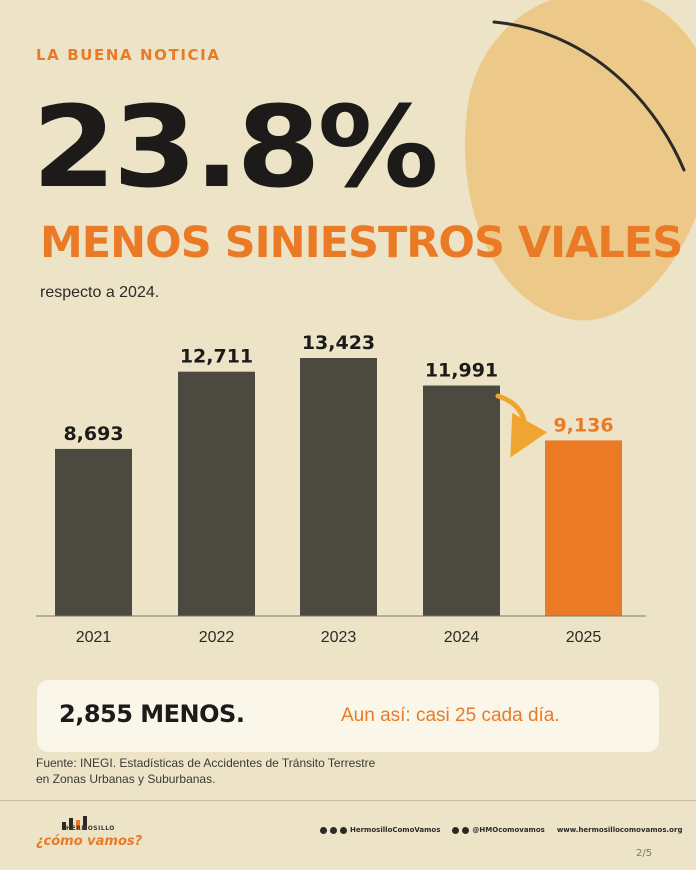  Describe the element at coordinates (348, 800) in the screenshot. I see `footer-divider` at that location.